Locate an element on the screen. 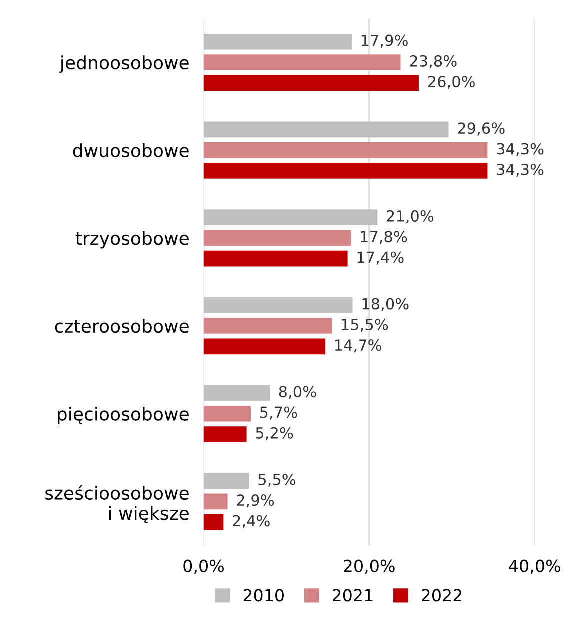 Image resolution: width=566 pixels, height=620 pixels. data-label: 17,8% is located at coordinates (384, 237).